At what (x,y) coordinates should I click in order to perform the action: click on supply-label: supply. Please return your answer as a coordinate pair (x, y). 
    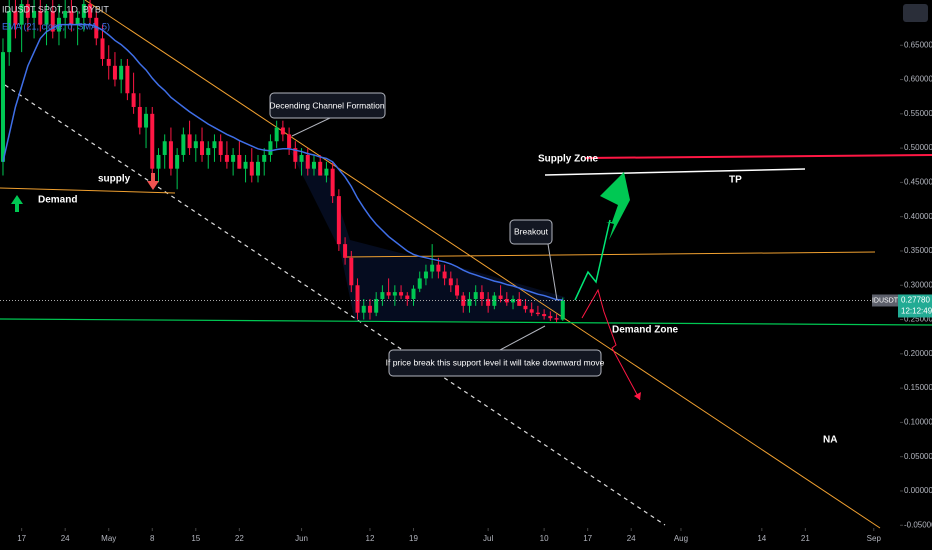
    Looking at the image, I should click on (114, 179).